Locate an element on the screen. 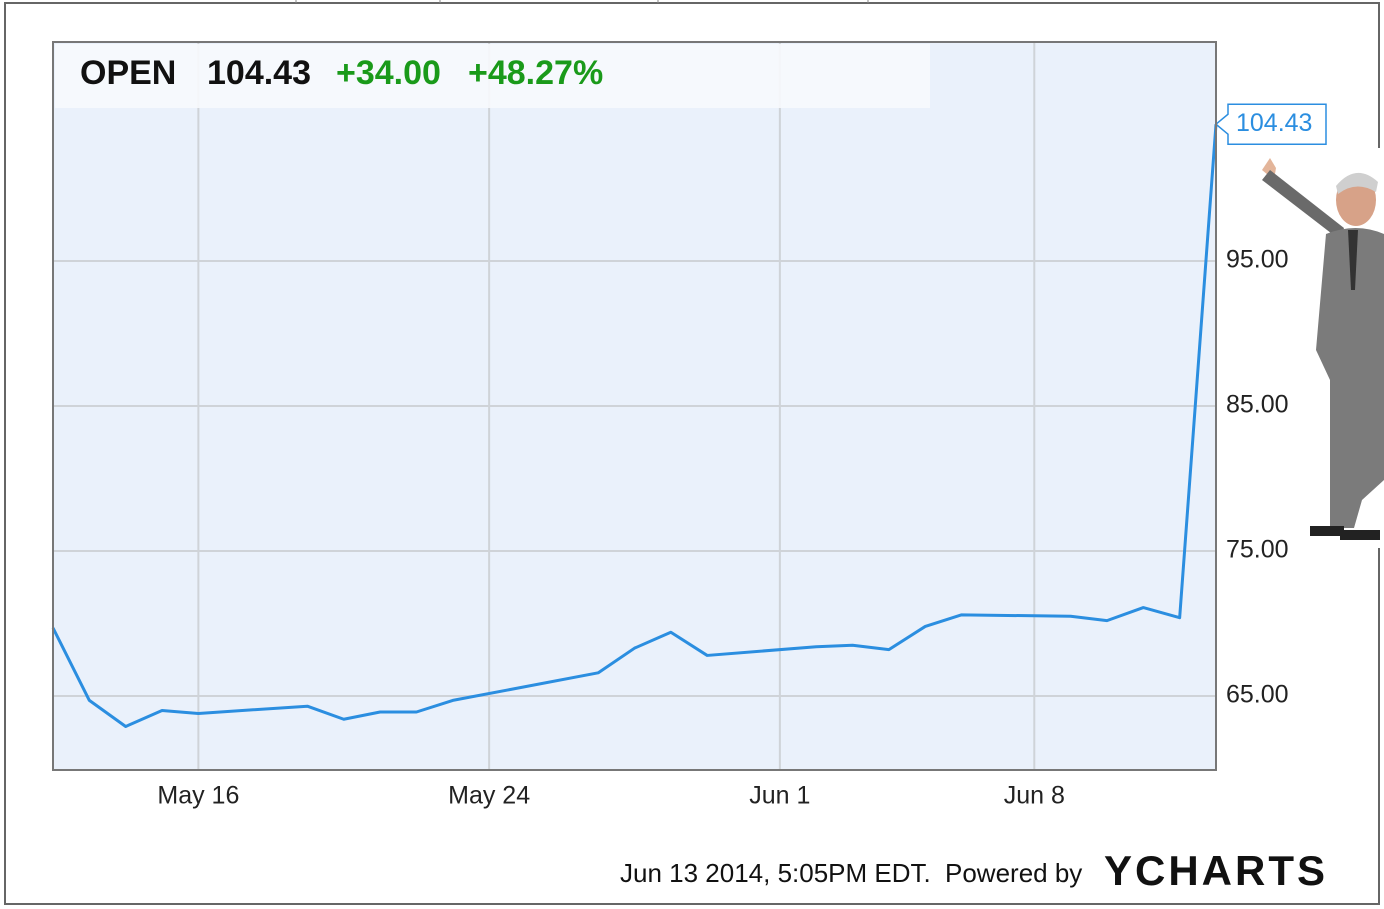 Image resolution: width=1384 pixels, height=909 pixels. price: 104.43 is located at coordinates (259, 73).